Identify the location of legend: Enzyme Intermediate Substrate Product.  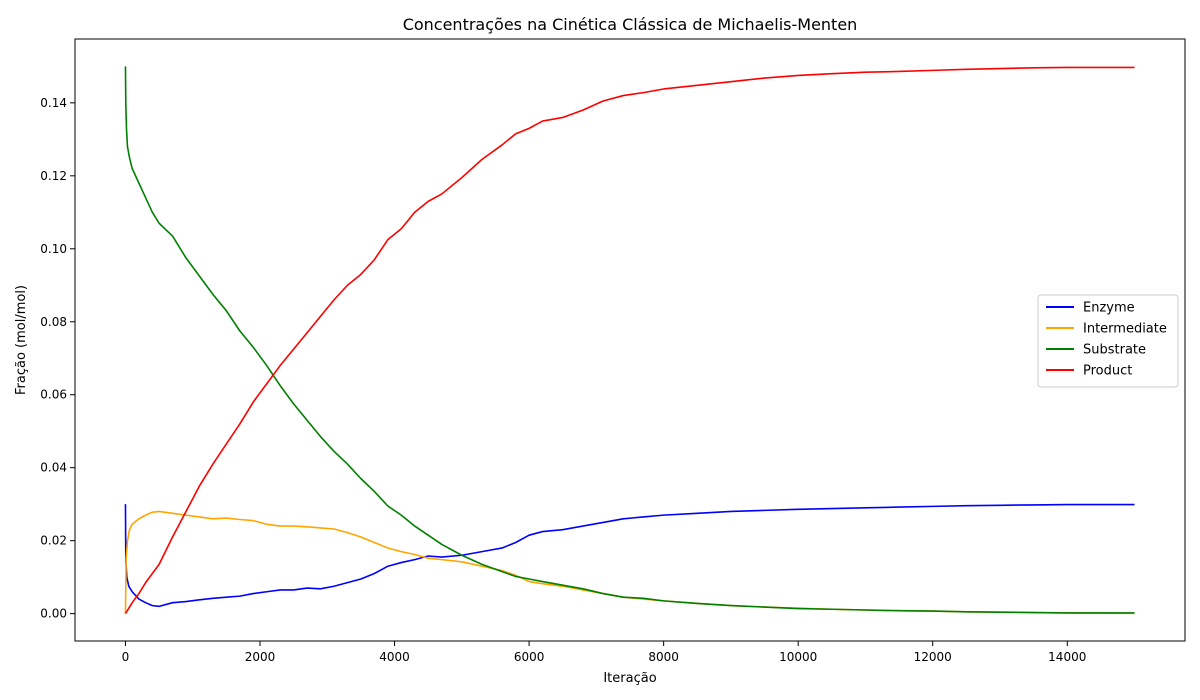
(1108, 341).